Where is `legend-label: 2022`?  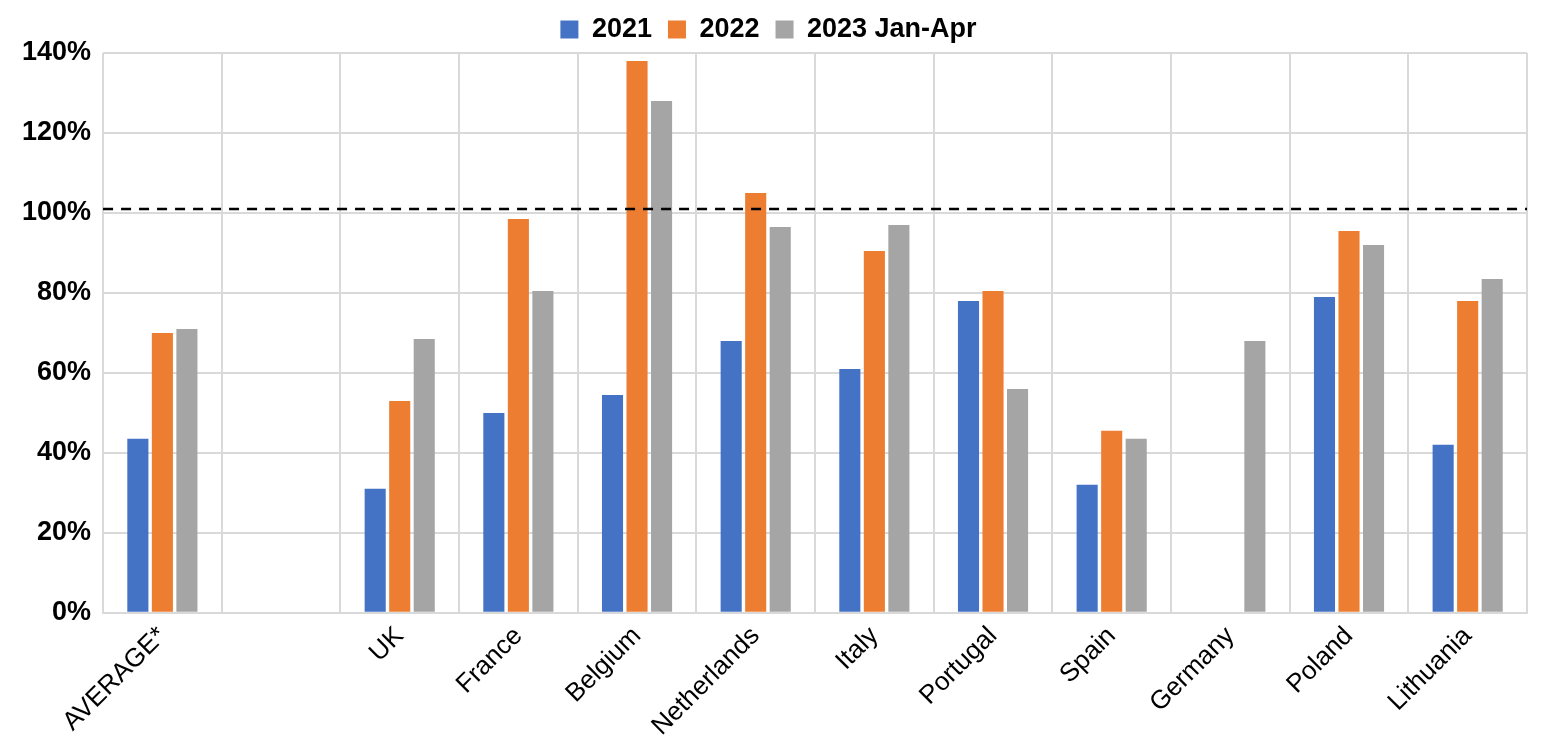
legend-label: 2022 is located at coordinates (729, 27).